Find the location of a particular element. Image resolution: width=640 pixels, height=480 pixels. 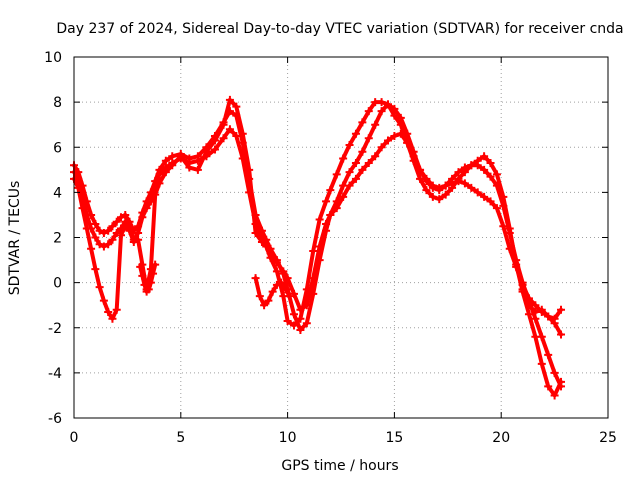

y-axis-label: SDTVAR / TECUs is located at coordinates (15, 238).